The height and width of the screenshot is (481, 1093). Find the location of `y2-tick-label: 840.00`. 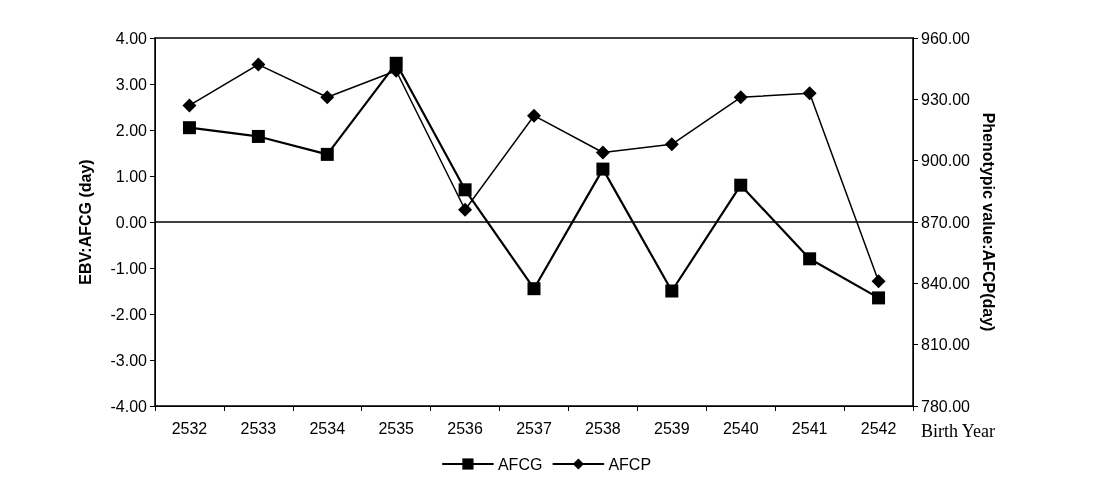

y2-tick-label: 840.00 is located at coordinates (946, 283).